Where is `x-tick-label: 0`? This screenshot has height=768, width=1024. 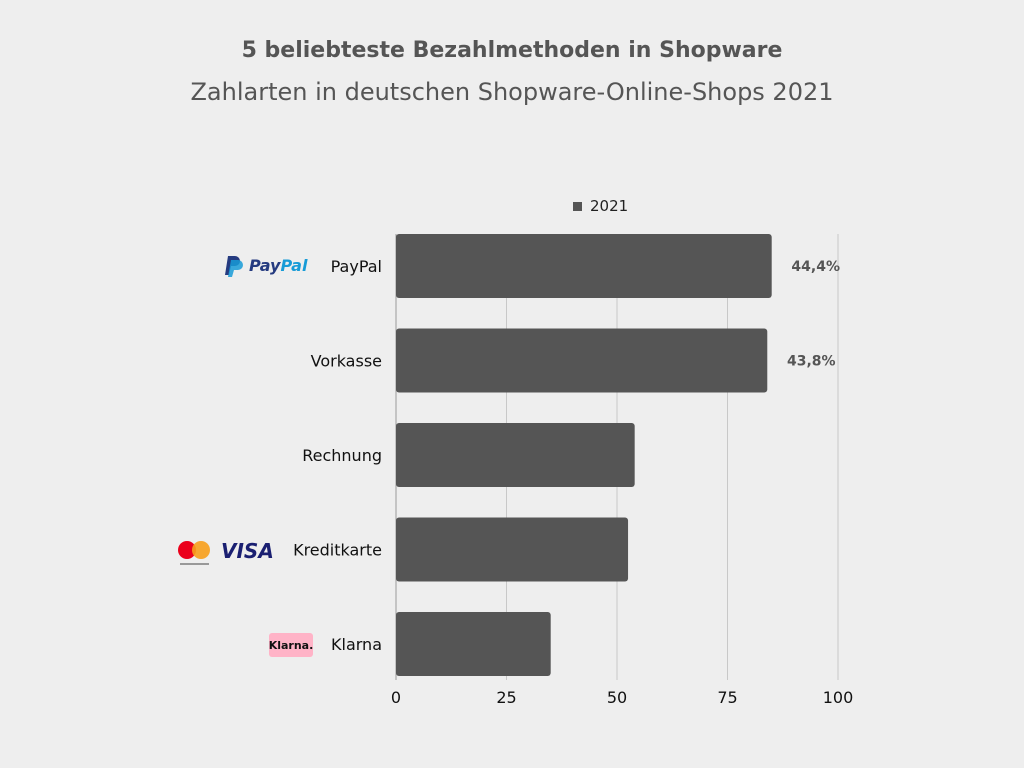
x-tick-label: 0 is located at coordinates (396, 697).